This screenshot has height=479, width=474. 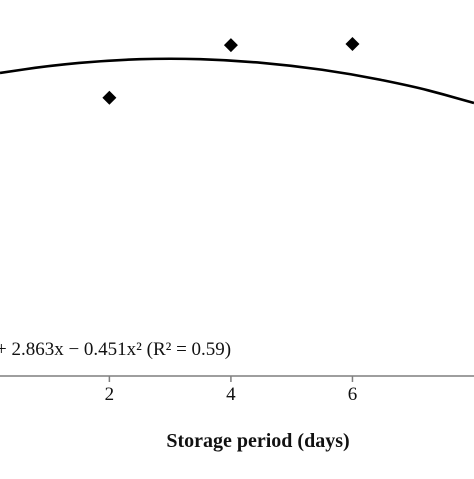 What do you see at coordinates (115, 349) in the screenshot?
I see `equation-annotation: + 2.863x − 0.451x² (R² = 0.59)` at bounding box center [115, 349].